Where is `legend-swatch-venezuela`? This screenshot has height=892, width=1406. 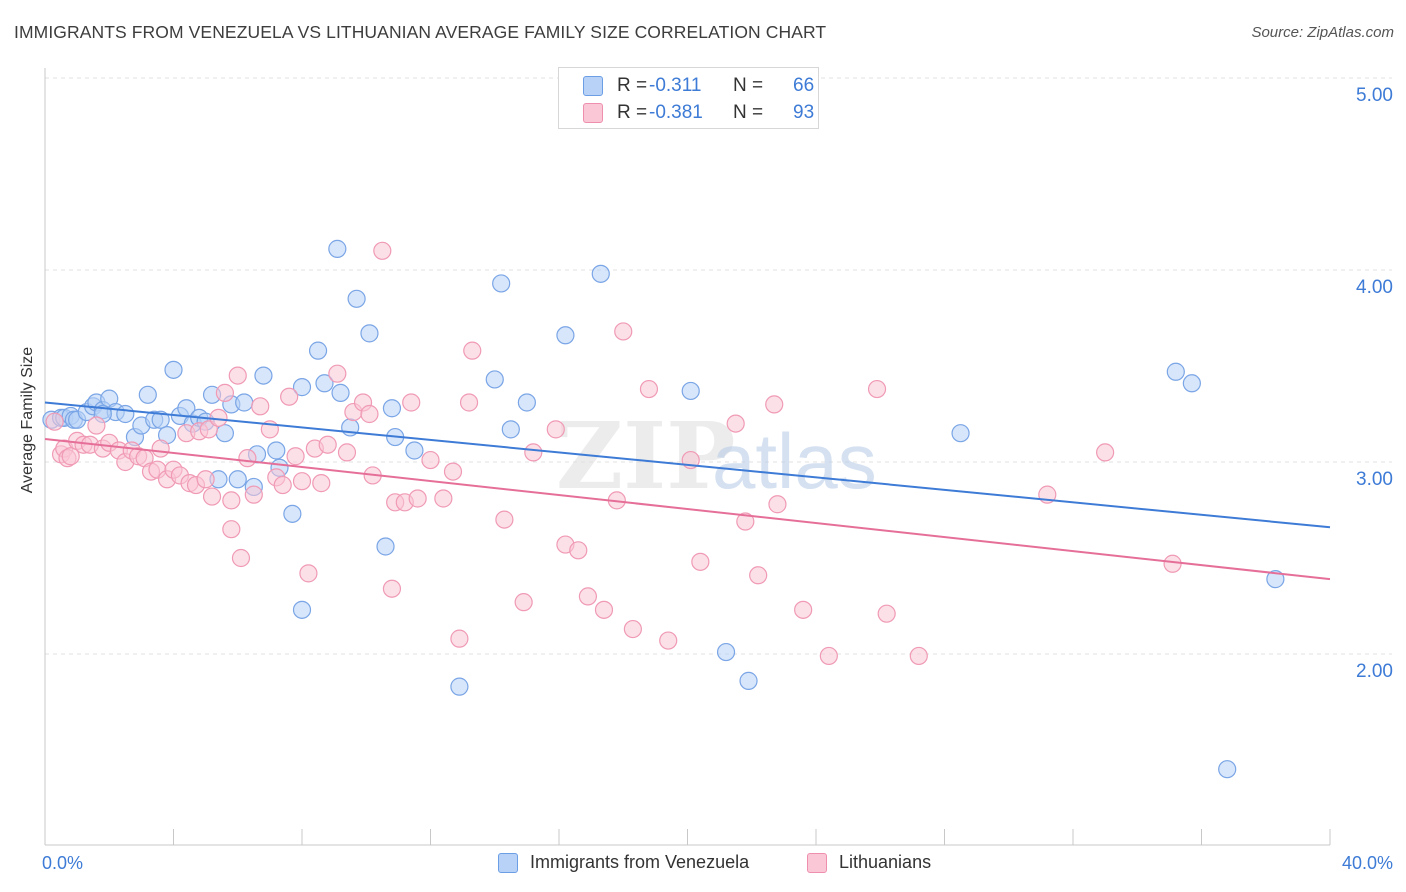 legend-swatch-venezuela is located at coordinates (508, 863).